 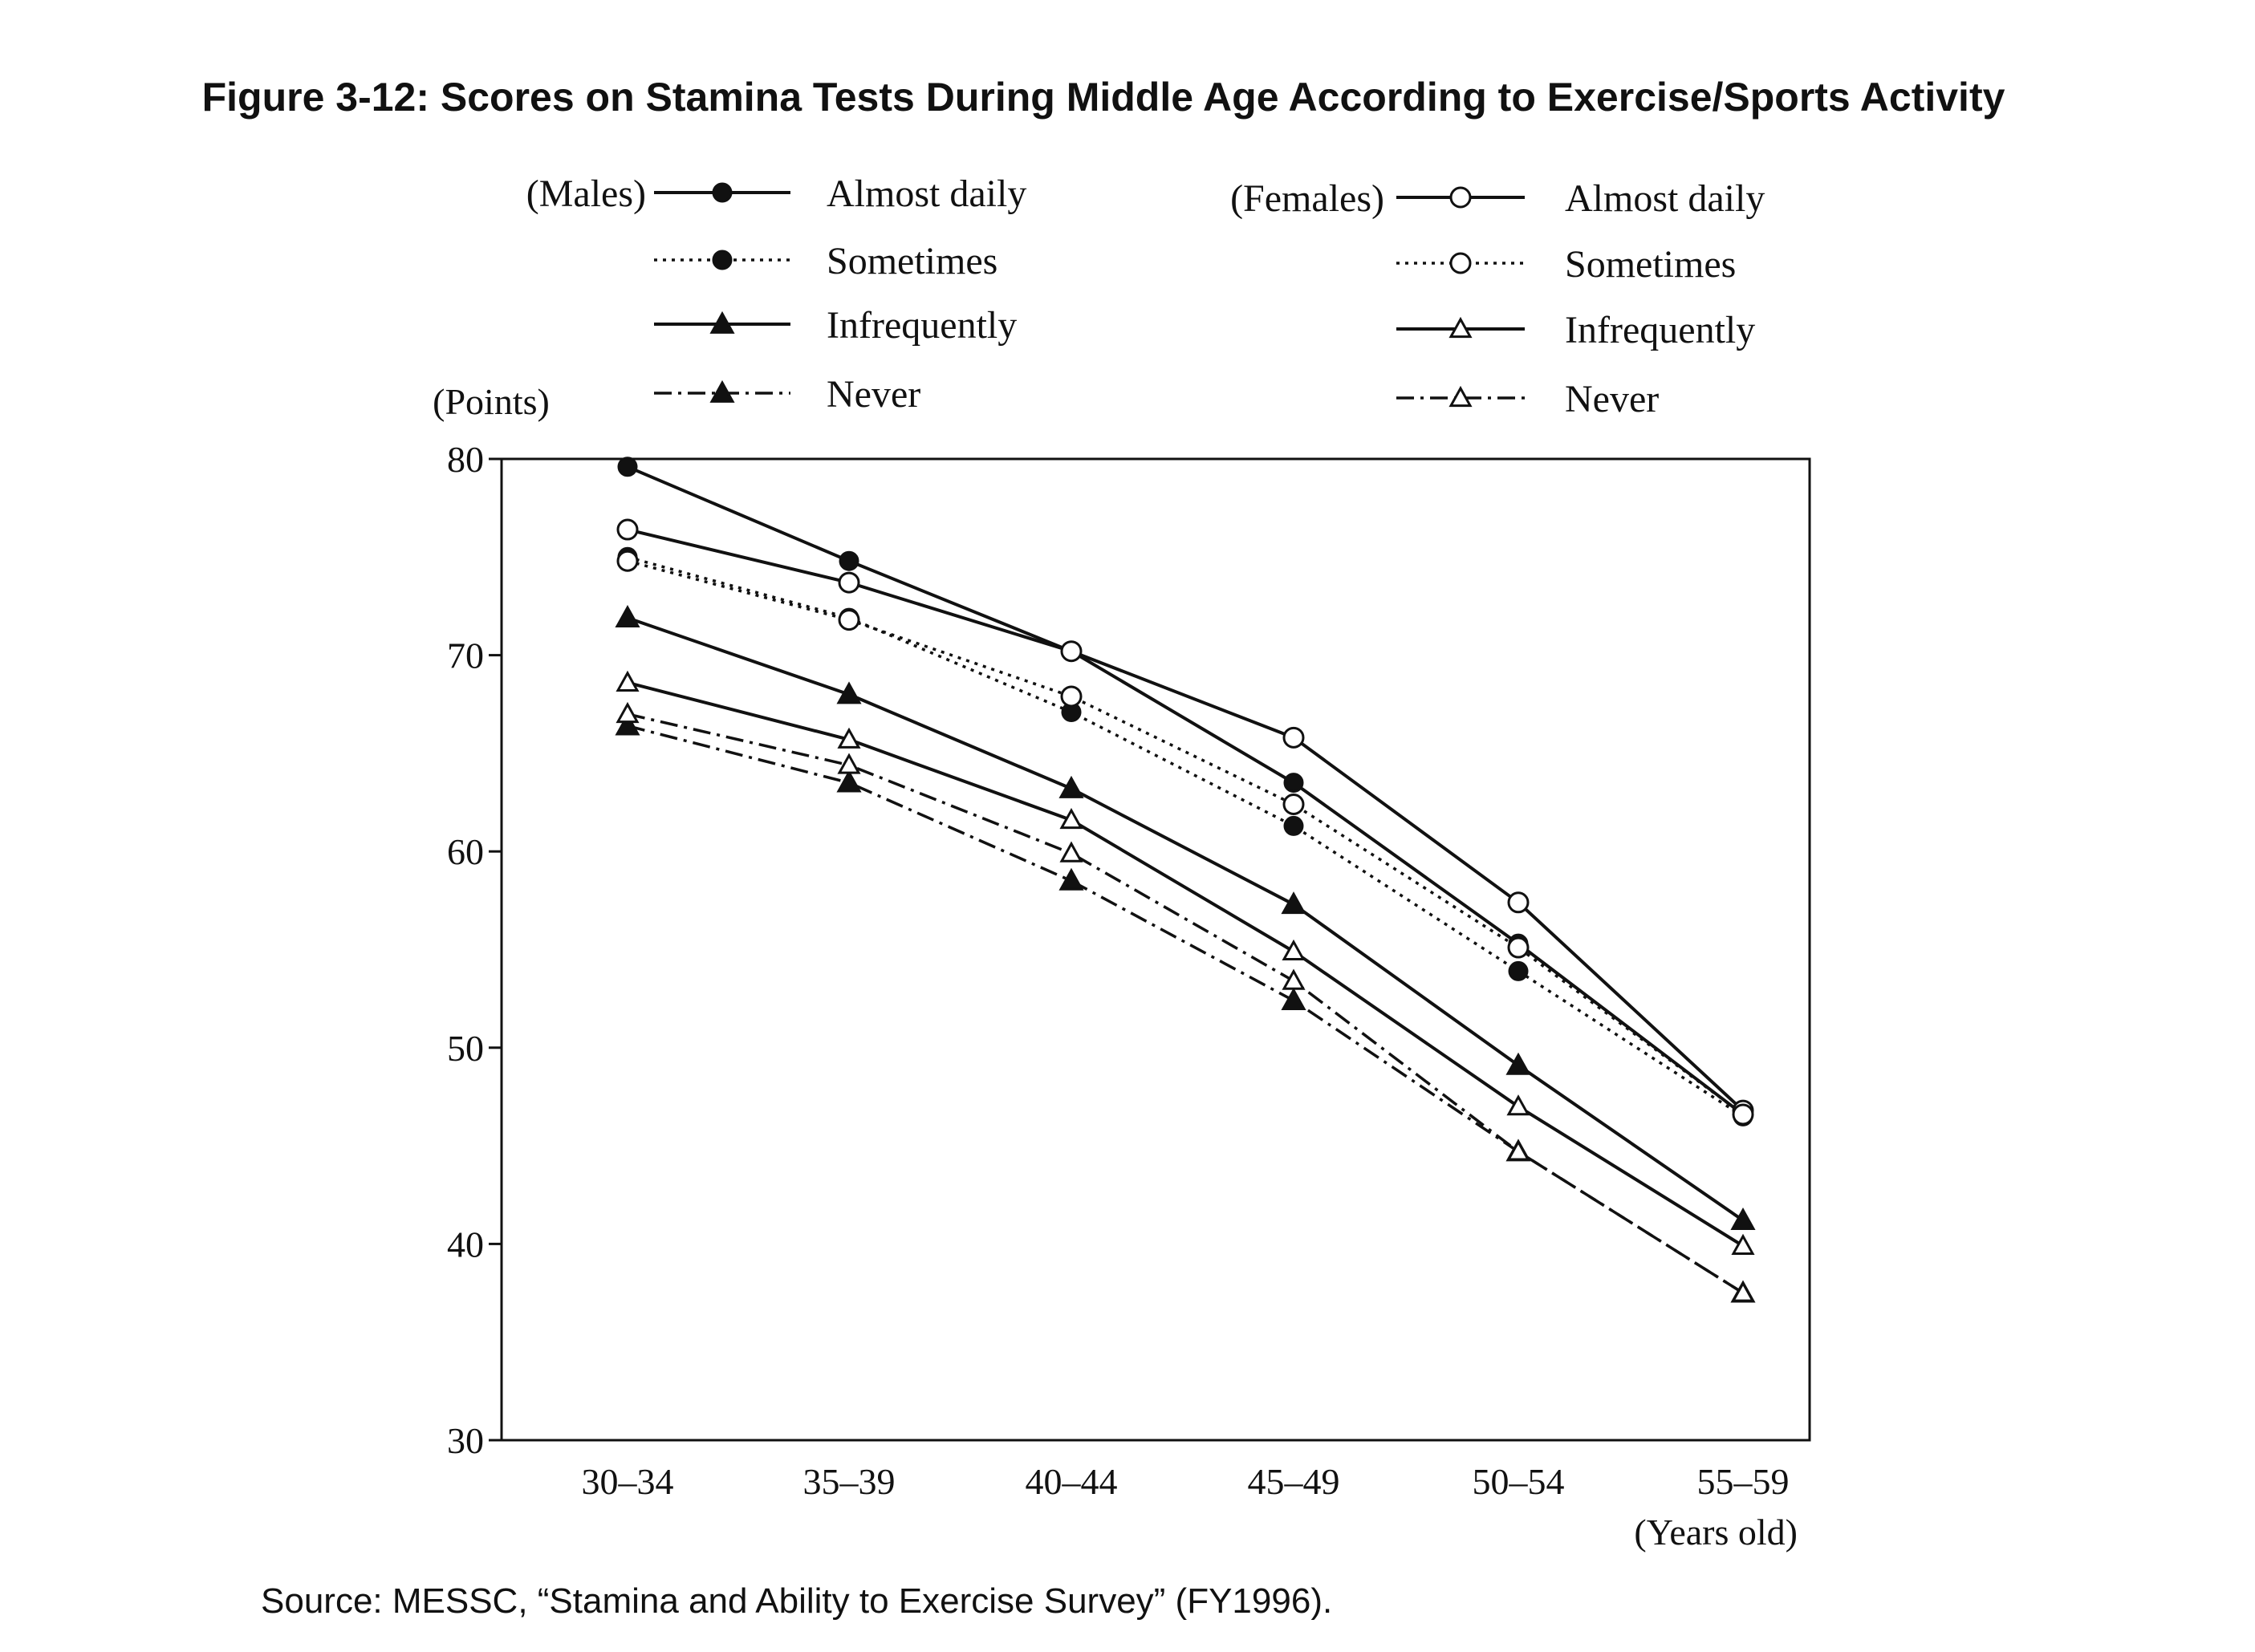 What do you see at coordinates (1294, 1482) in the screenshot?
I see `x-tick-label: 45–49` at bounding box center [1294, 1482].